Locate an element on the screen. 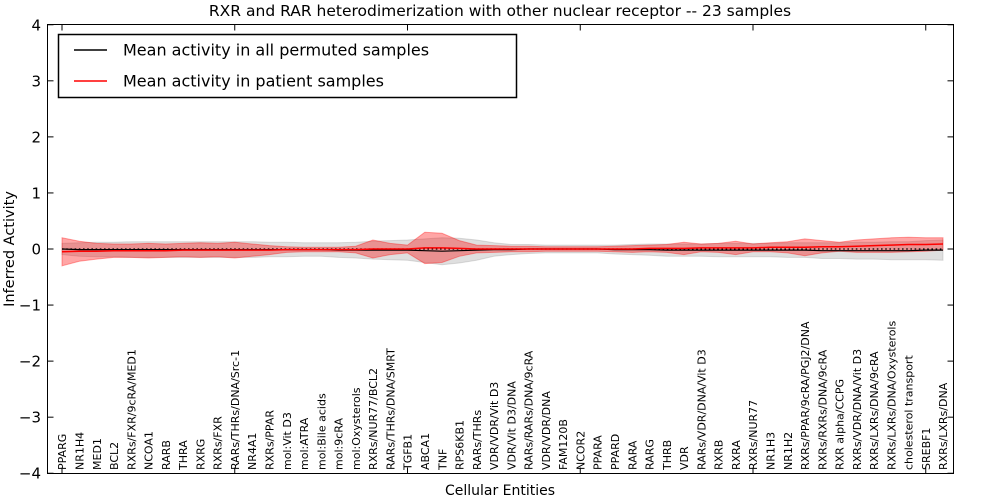 The image size is (1000, 500). x-category-label: BCL2 is located at coordinates (114, 456).